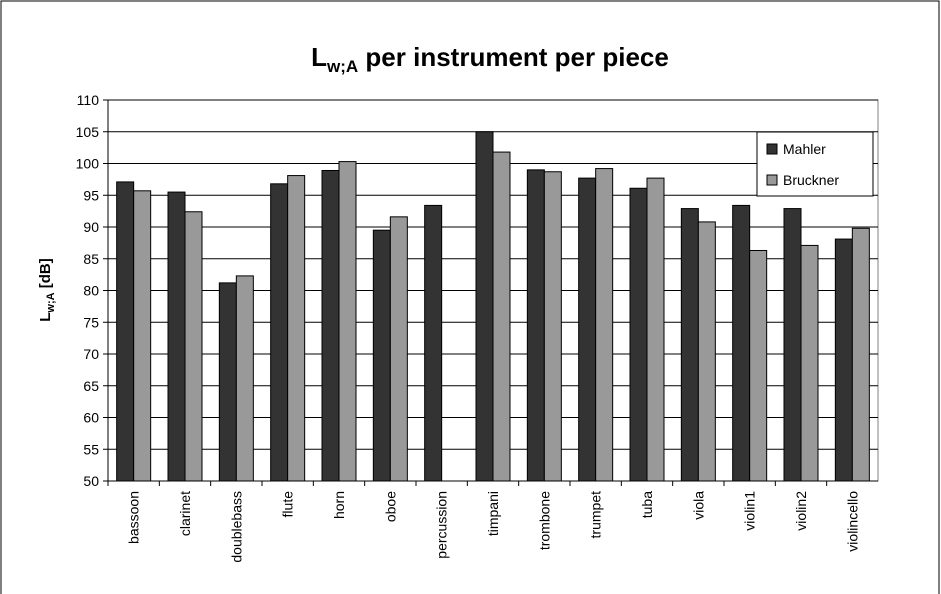 The height and width of the screenshot is (594, 941). Describe the element at coordinates (815, 164) in the screenshot. I see `legend: Mahler Bruckner` at that location.